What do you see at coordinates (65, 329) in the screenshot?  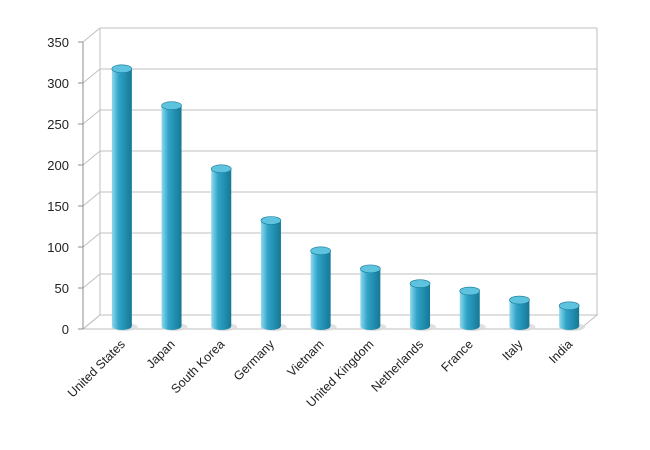 I see `y-tick-label: 0` at bounding box center [65, 329].